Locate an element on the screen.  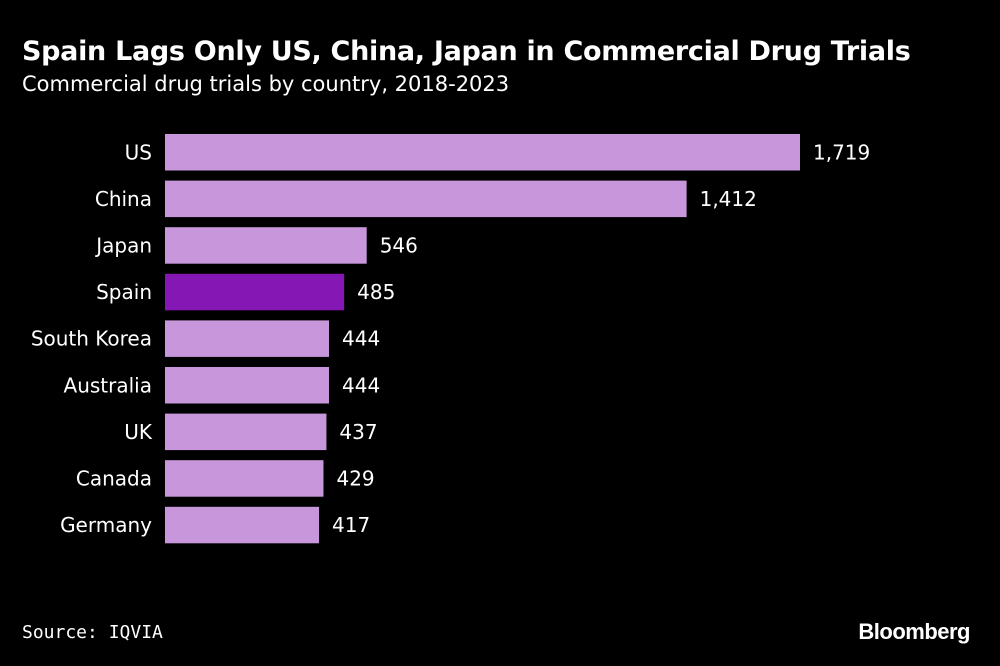
value-label: 546 is located at coordinates (399, 245).